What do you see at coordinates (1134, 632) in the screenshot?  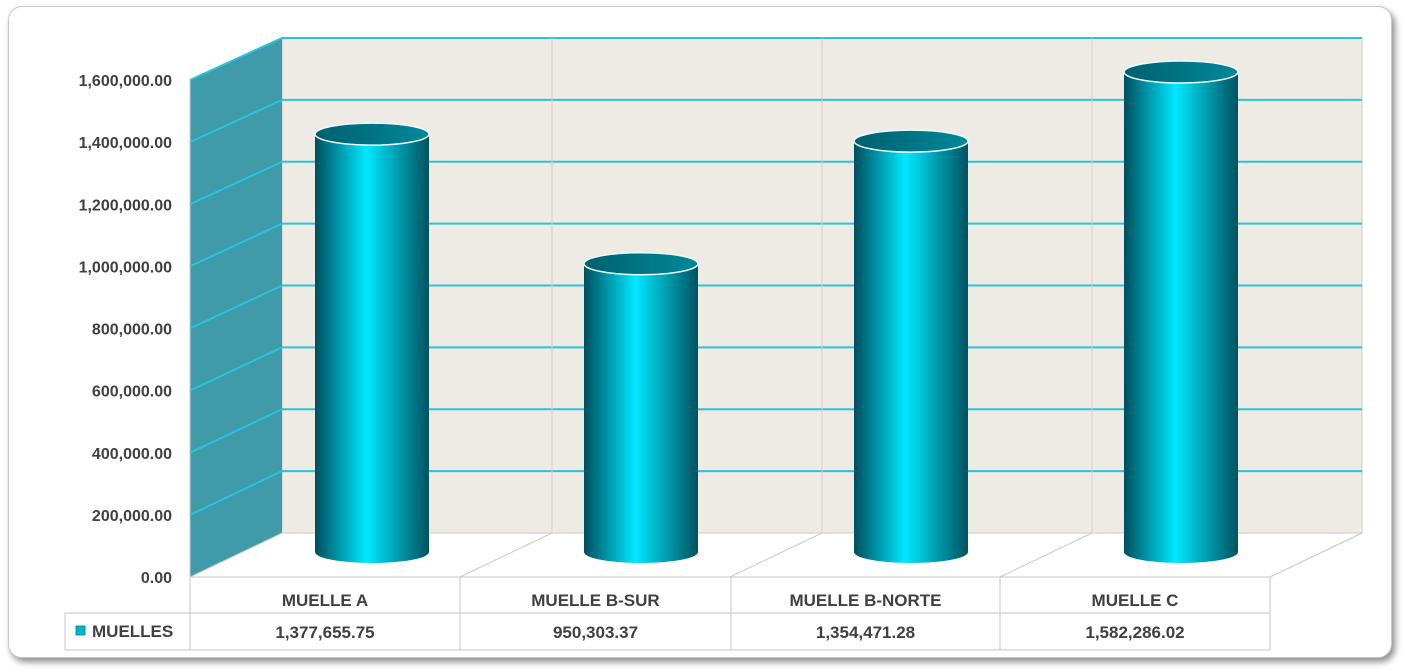 I see `value-label: 1,582,286.02` at bounding box center [1134, 632].